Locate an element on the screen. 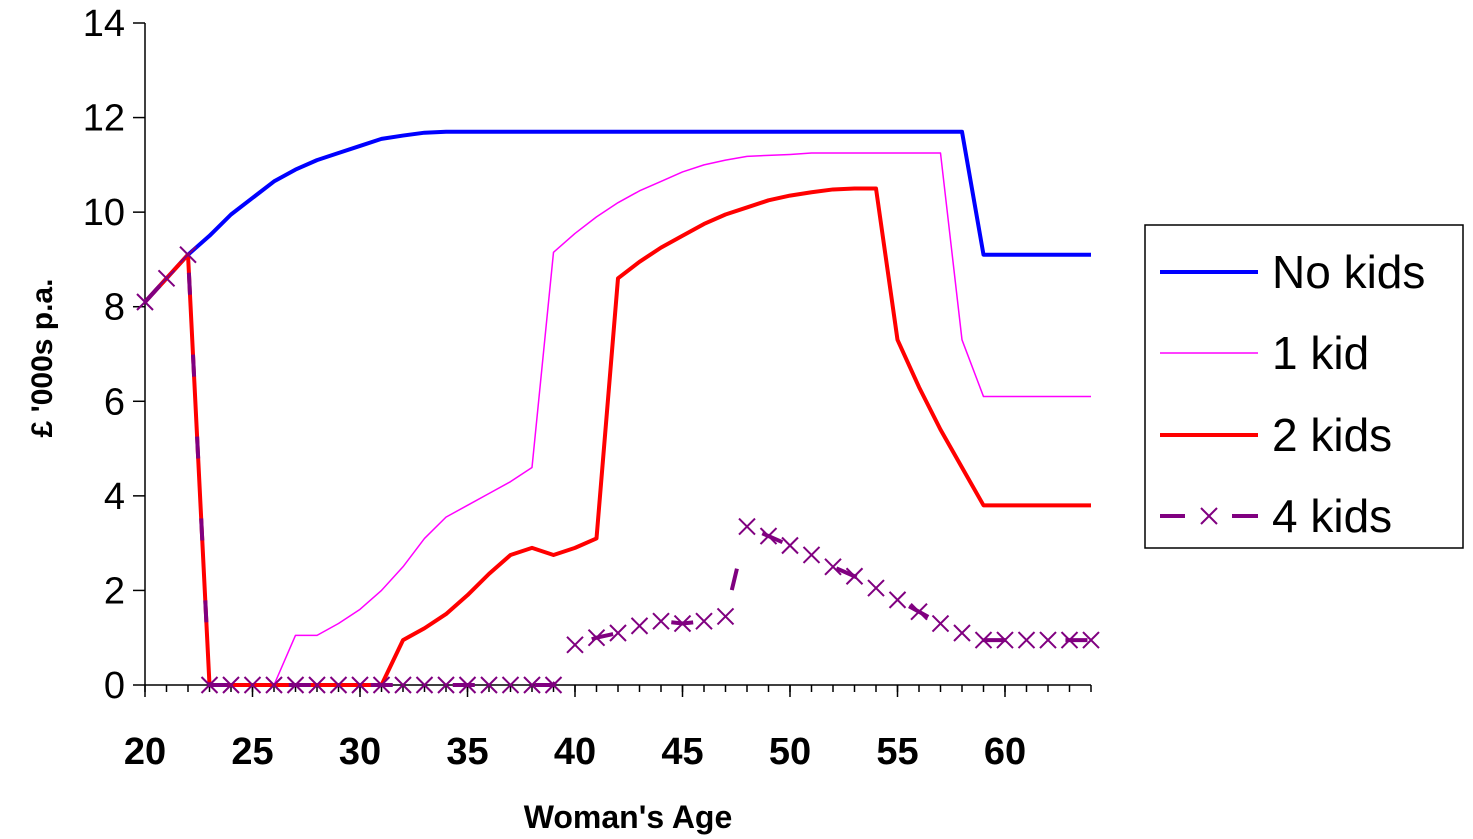  x-tick-label: 30 is located at coordinates (360, 752).